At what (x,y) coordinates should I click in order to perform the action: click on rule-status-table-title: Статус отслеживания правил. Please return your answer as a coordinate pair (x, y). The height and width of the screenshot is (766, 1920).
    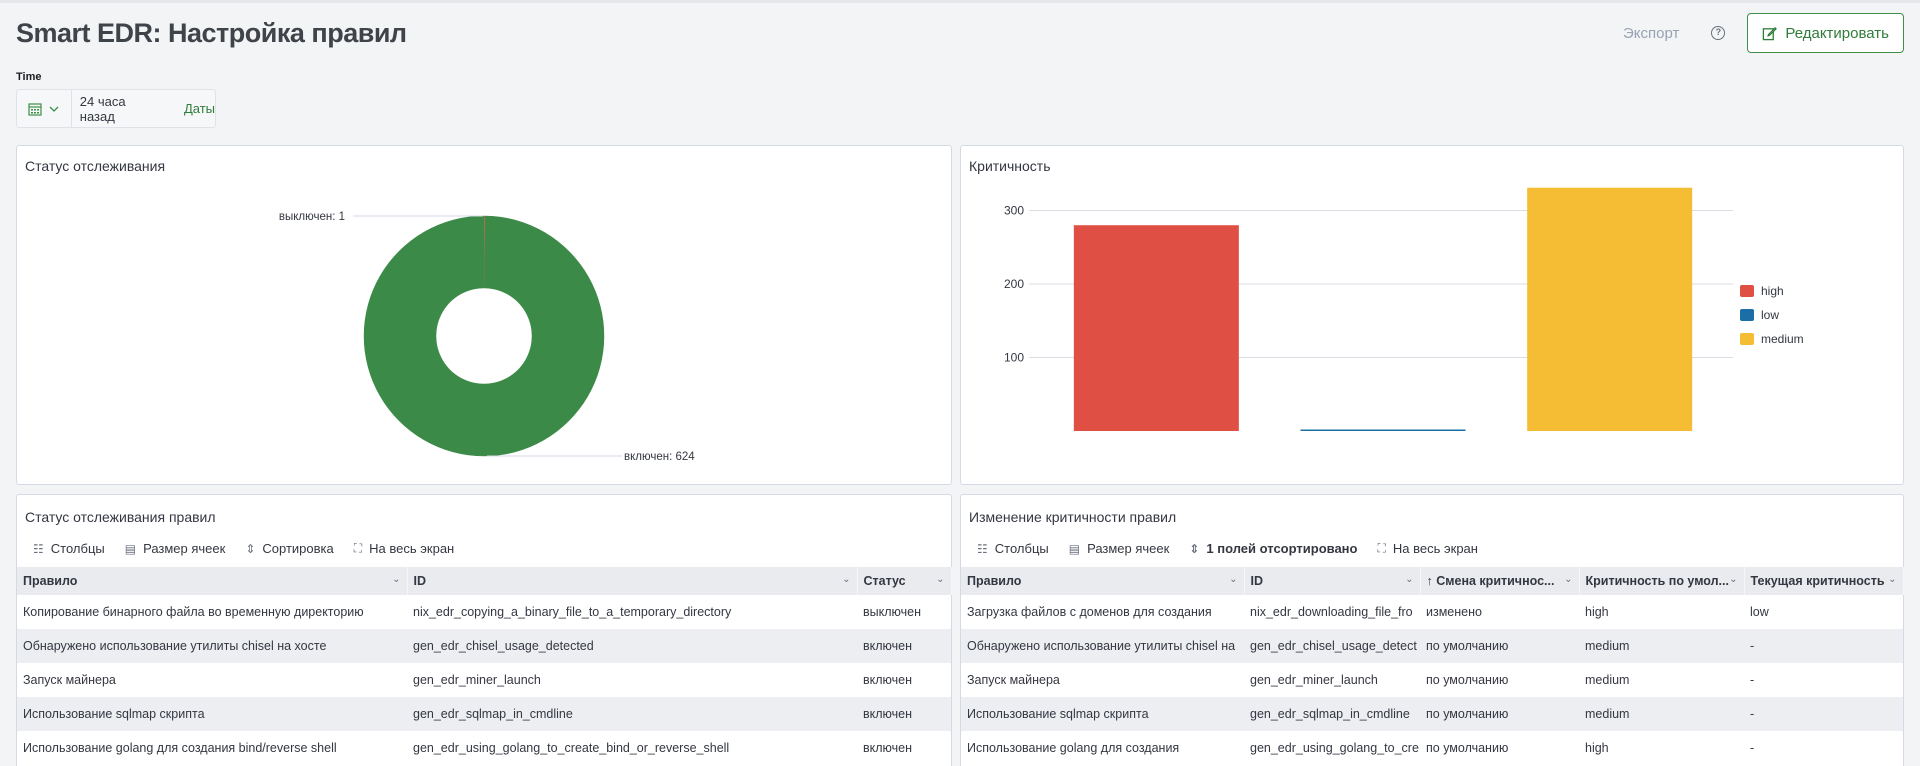
    Looking at the image, I should click on (120, 517).